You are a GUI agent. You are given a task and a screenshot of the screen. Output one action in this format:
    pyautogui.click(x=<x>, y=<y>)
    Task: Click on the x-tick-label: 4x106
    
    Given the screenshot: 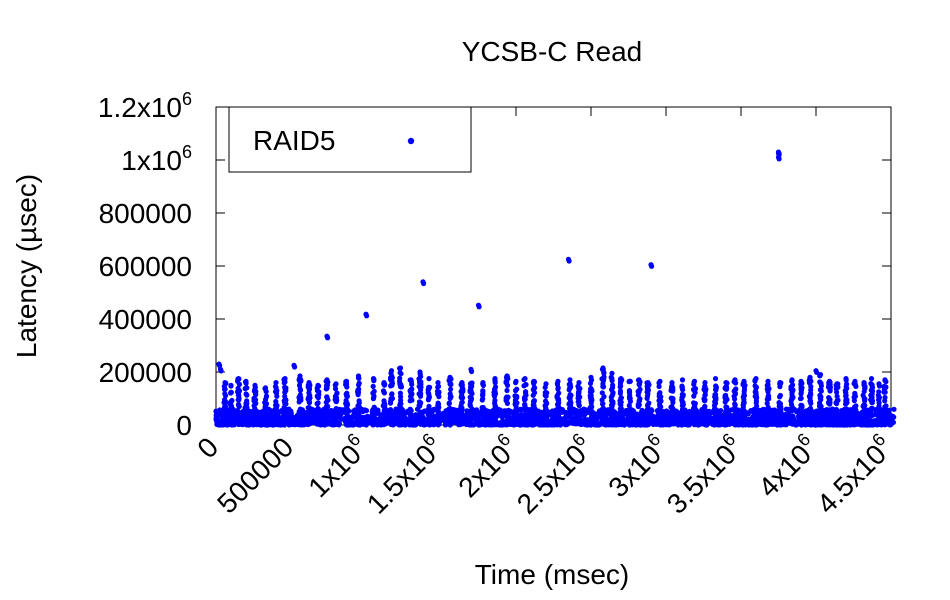 What is the action you would take?
    pyautogui.click(x=787, y=466)
    